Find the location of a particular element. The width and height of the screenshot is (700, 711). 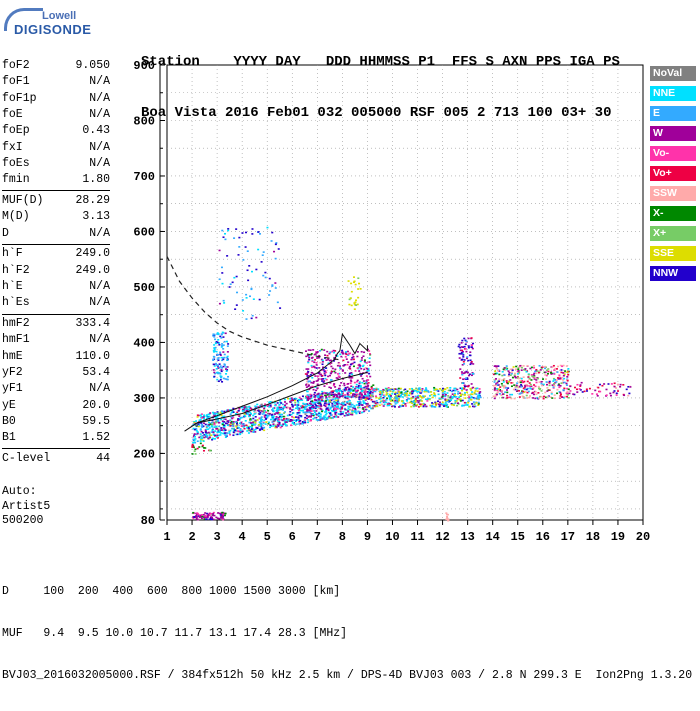

param-value: N/A is located at coordinates (99, 340).